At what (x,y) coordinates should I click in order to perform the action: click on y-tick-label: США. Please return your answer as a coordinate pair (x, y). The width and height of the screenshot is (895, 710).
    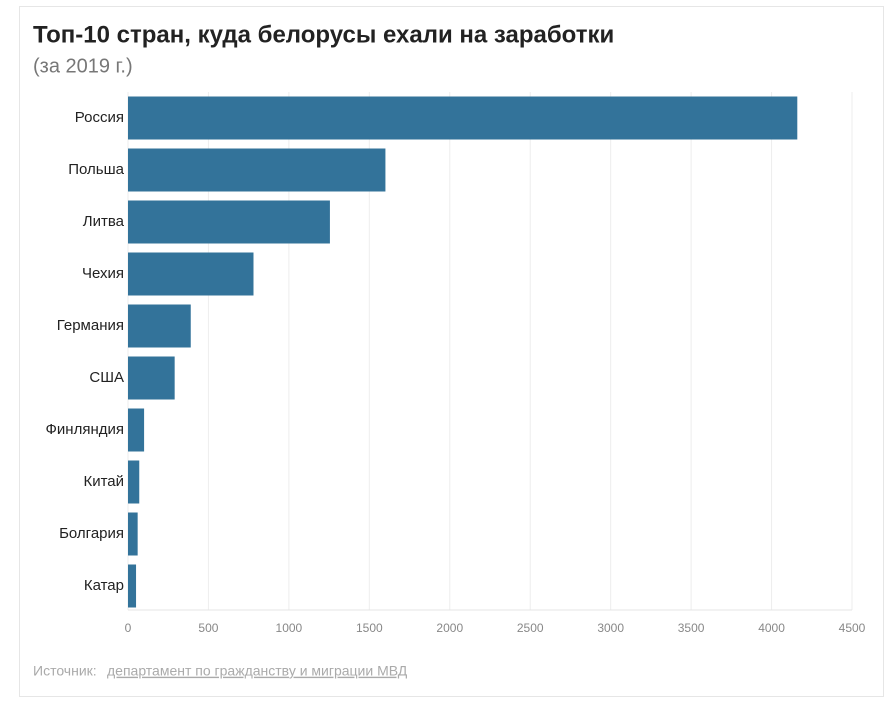
    Looking at the image, I should click on (106, 377).